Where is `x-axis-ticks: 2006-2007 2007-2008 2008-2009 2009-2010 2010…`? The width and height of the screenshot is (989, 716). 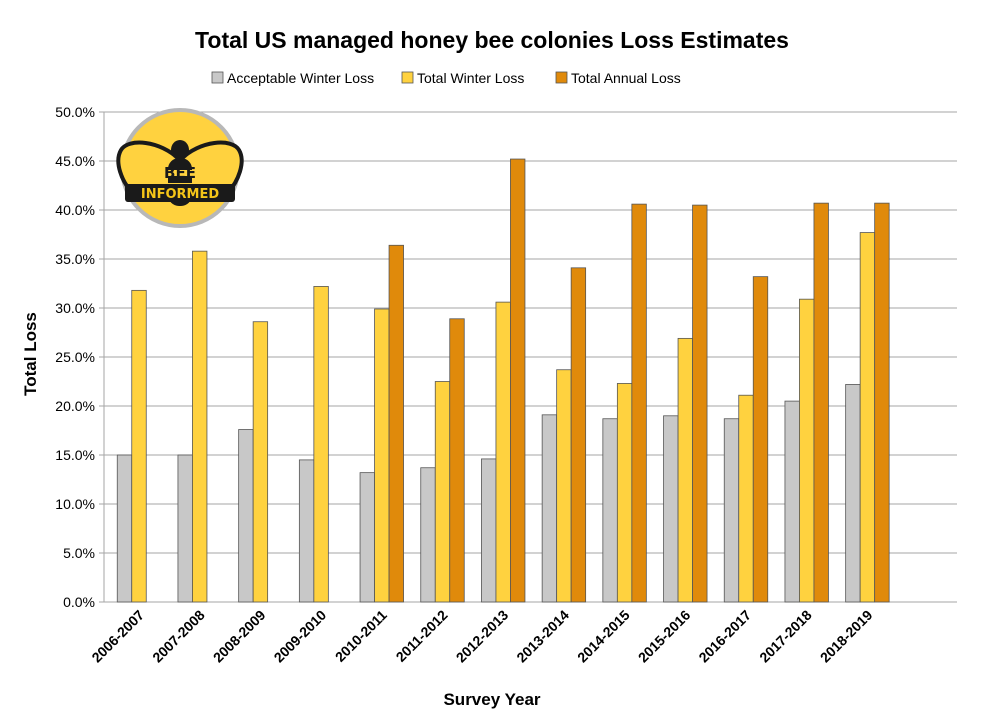 x-axis-ticks: 2006-2007 2007-2008 2008-2009 2009-2010 2010… is located at coordinates (481, 636).